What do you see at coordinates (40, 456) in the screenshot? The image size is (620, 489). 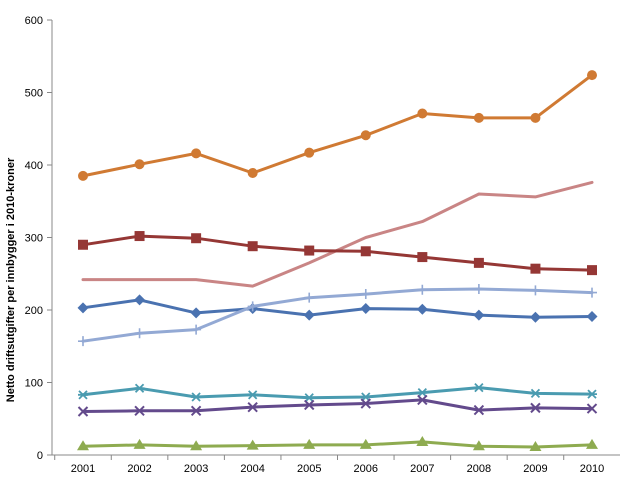 I see `y-tick-label: 0` at bounding box center [40, 456].